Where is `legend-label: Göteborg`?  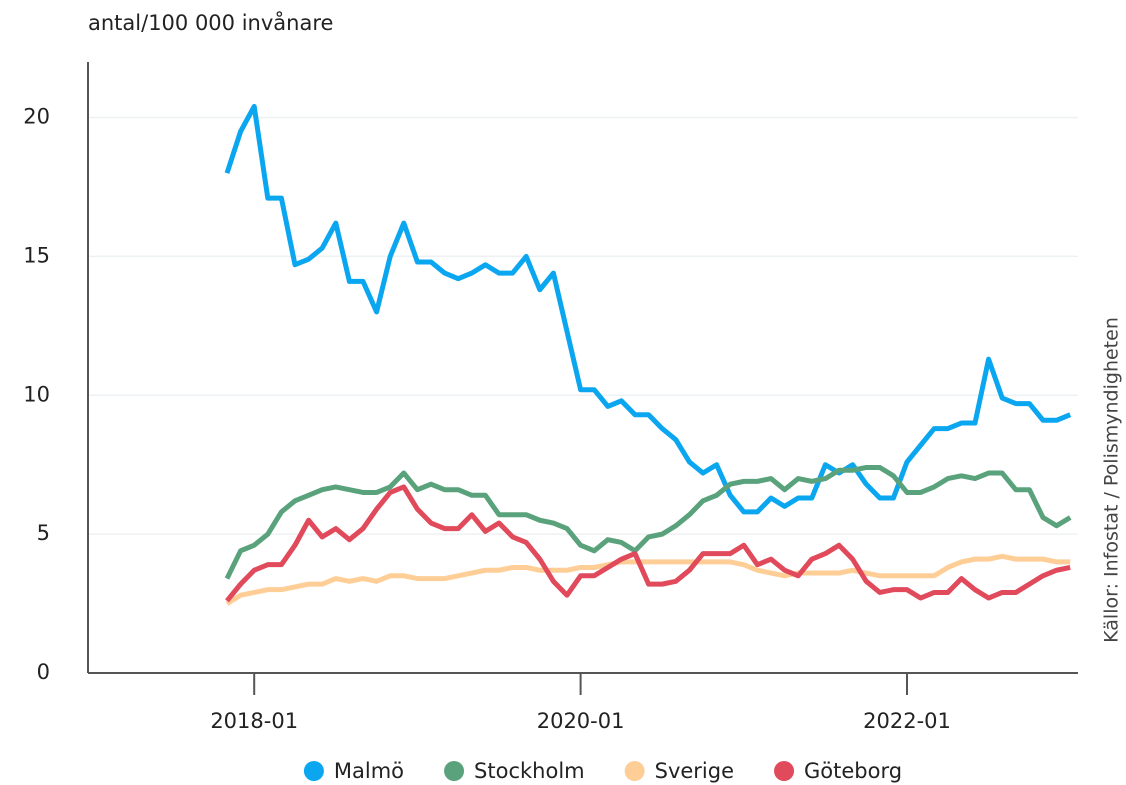 legend-label: Göteborg is located at coordinates (853, 771).